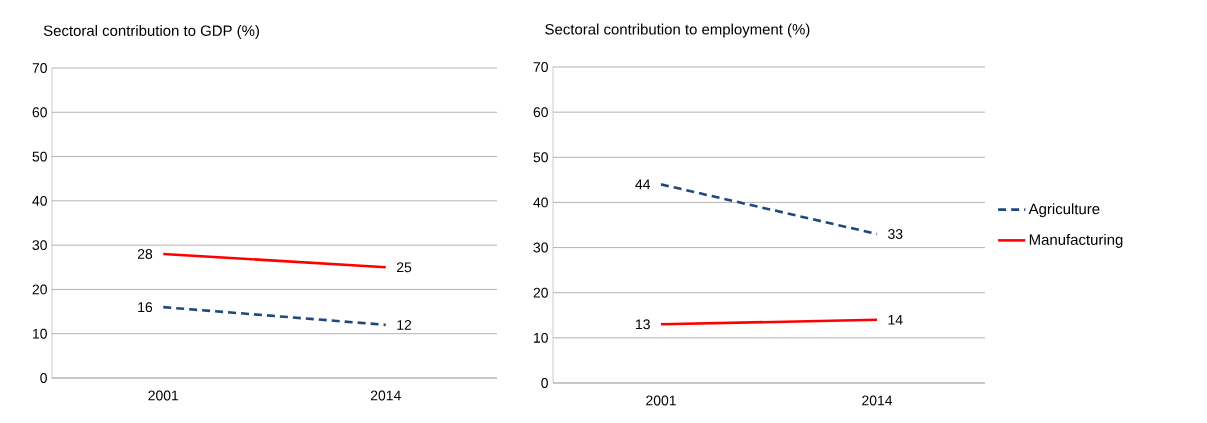 This screenshot has width=1207, height=423. What do you see at coordinates (643, 324) in the screenshot?
I see `data-label: 13` at bounding box center [643, 324].